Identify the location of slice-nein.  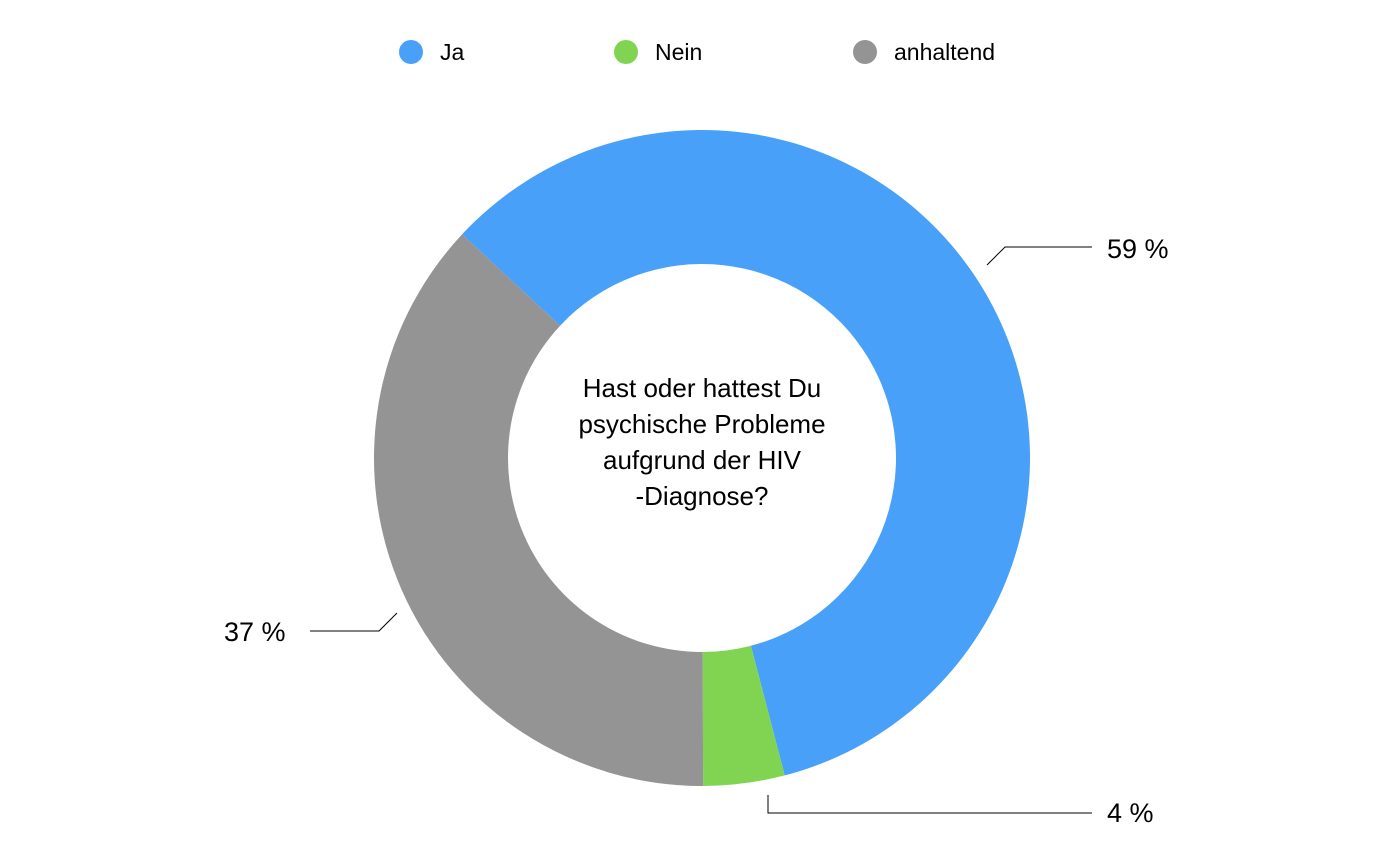
(743, 715).